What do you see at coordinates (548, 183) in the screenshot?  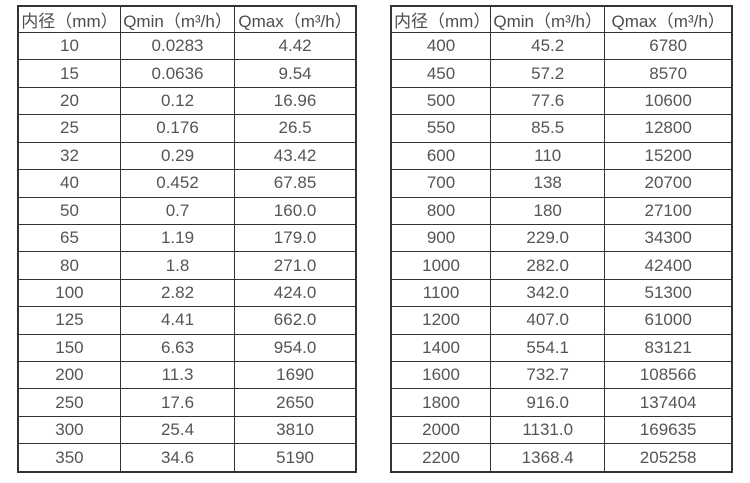 I see `table-cell: 138` at bounding box center [548, 183].